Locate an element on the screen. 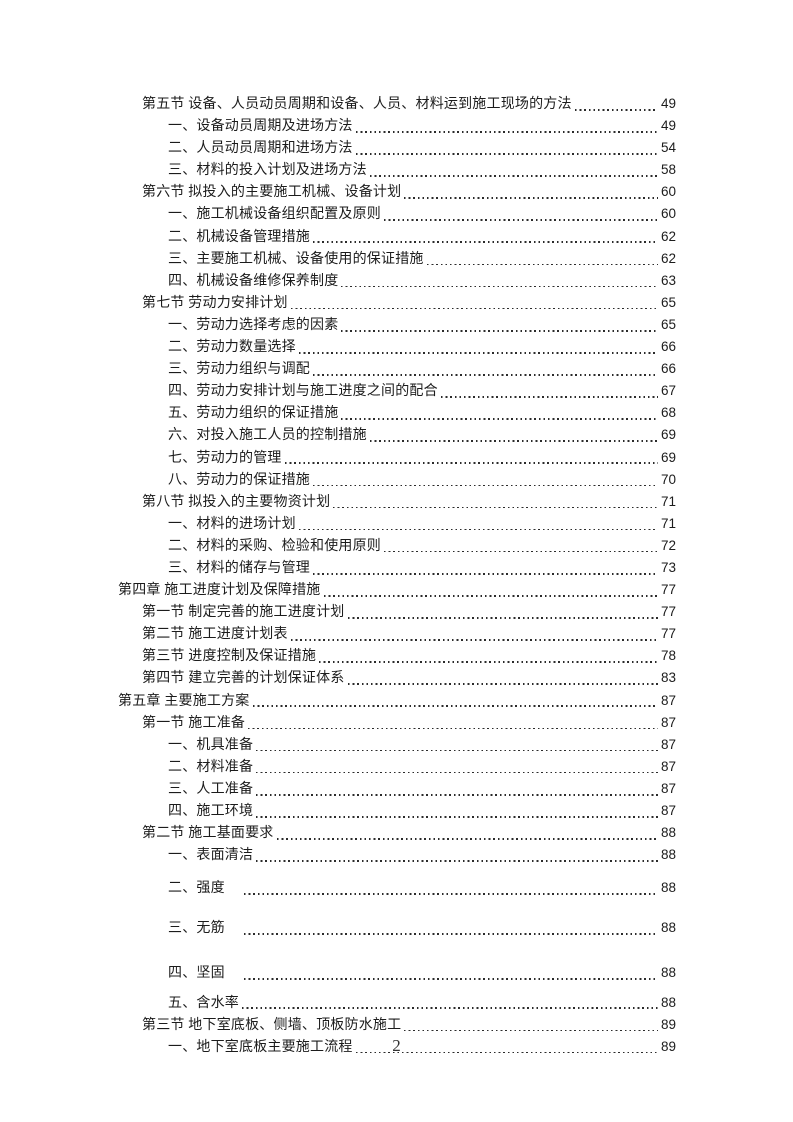  toc-entry: 一、施工机械设备组织配置及原则 60 is located at coordinates (397, 214).